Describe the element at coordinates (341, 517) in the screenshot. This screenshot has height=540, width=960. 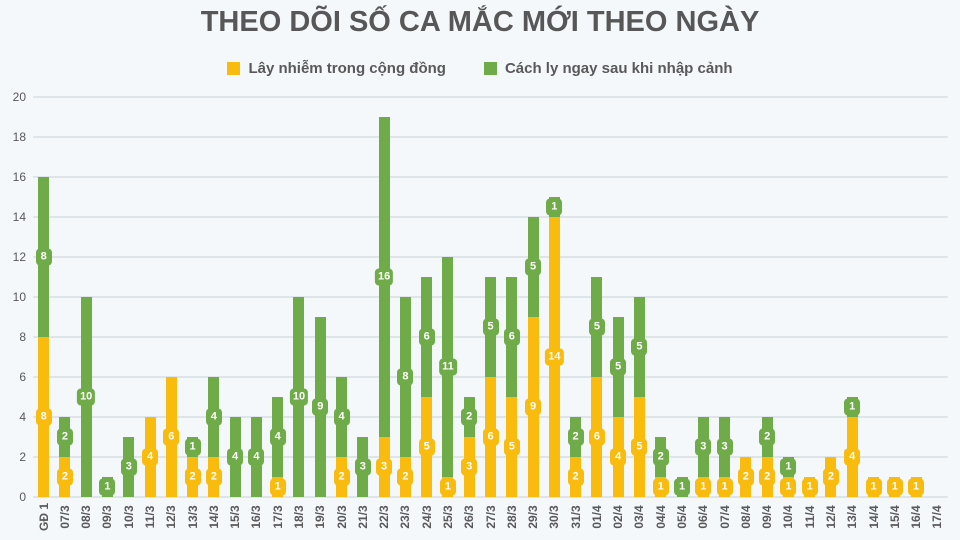
I see `x-axis-label: 20/3` at that location.